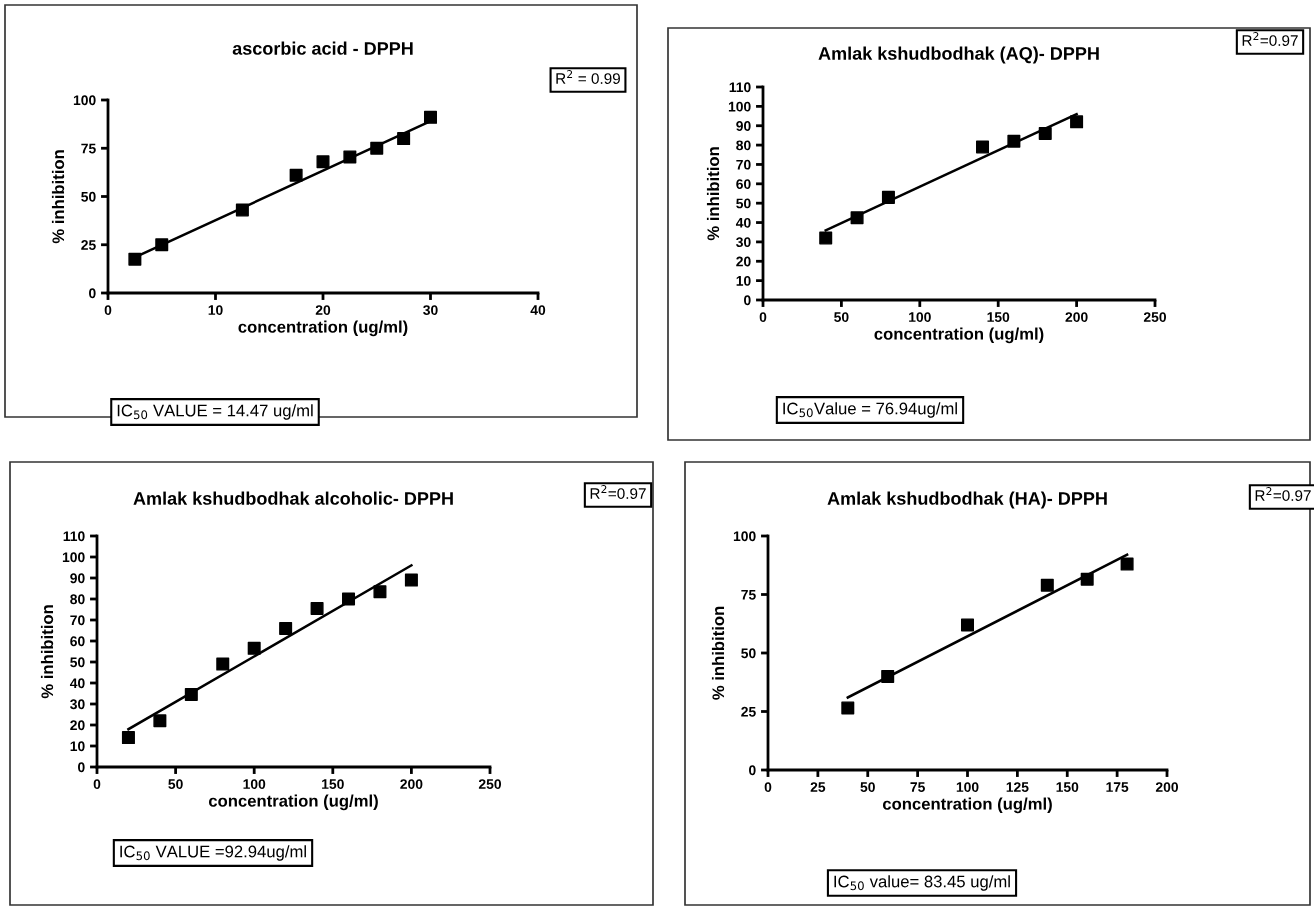 This screenshot has width=1314, height=913. I want to click on chart-title: ascorbic acid - DPPH, so click(322, 48).